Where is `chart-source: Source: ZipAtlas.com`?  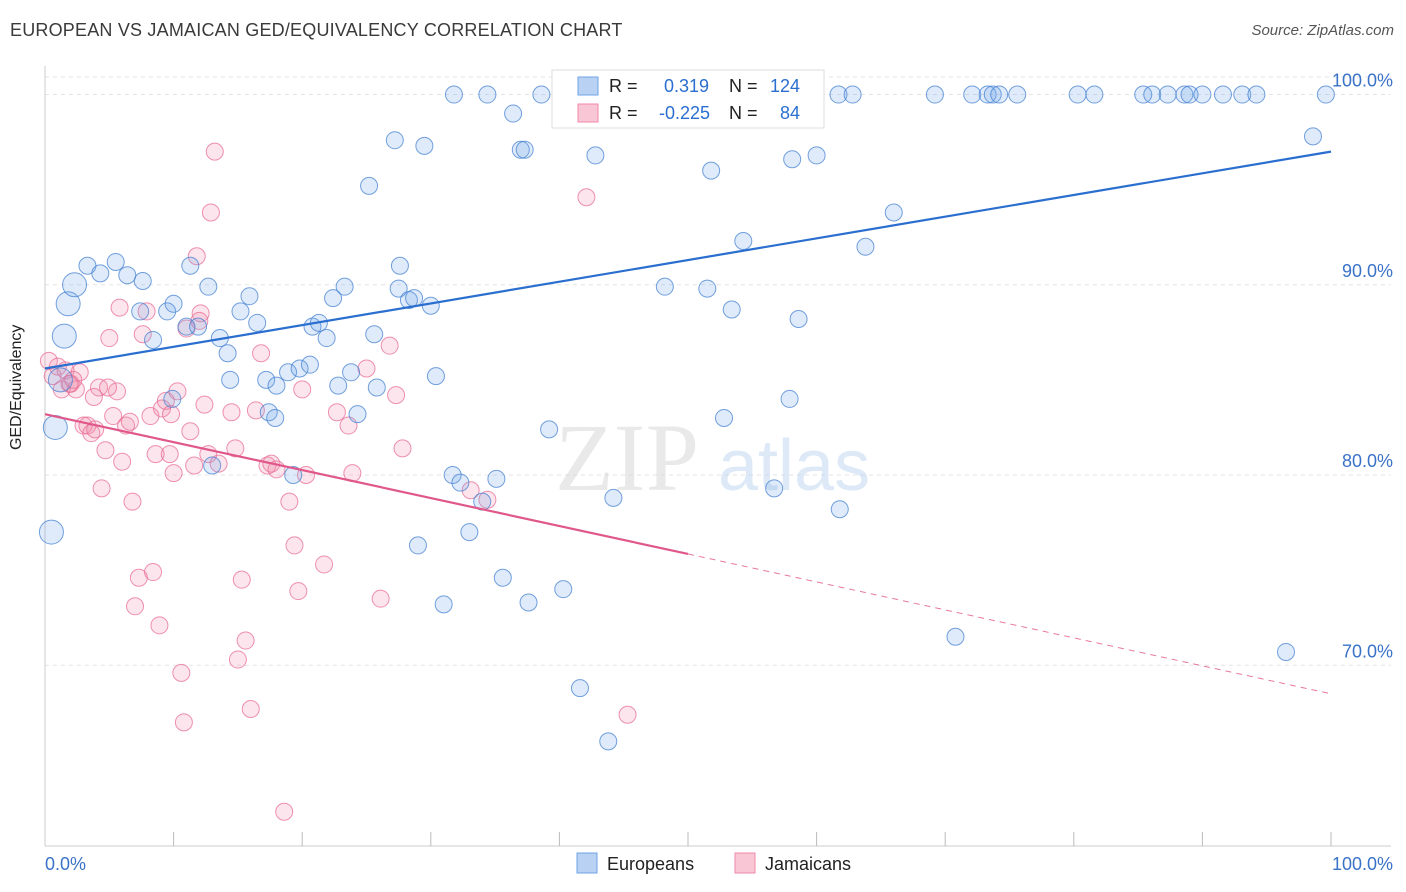 chart-source: Source: ZipAtlas.com is located at coordinates (1322, 30).